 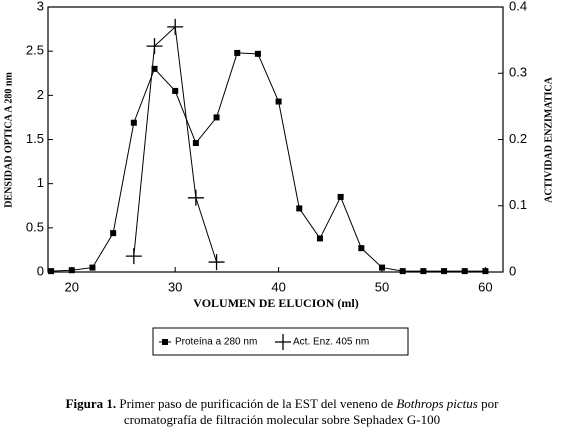 I want to click on x-axis-title: VOLUMEN DE ELUCION (ml), so click(x=275, y=303).